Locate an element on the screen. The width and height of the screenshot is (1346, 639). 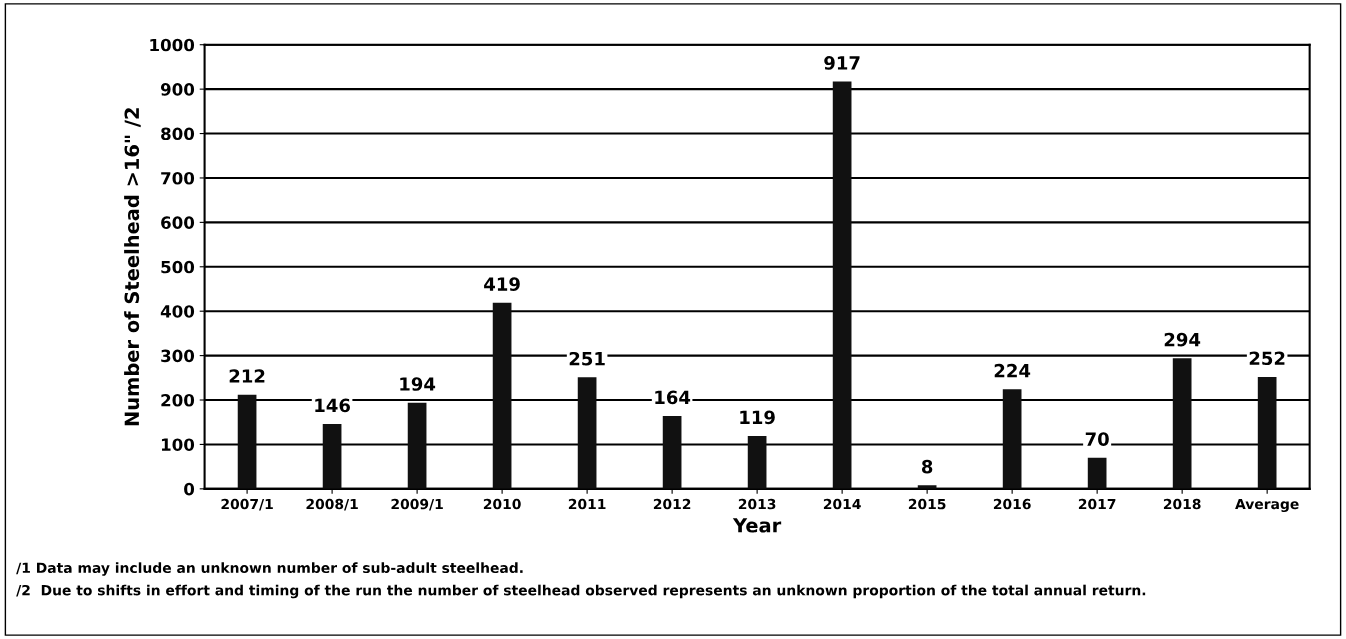
data-label: 917 is located at coordinates (842, 63).